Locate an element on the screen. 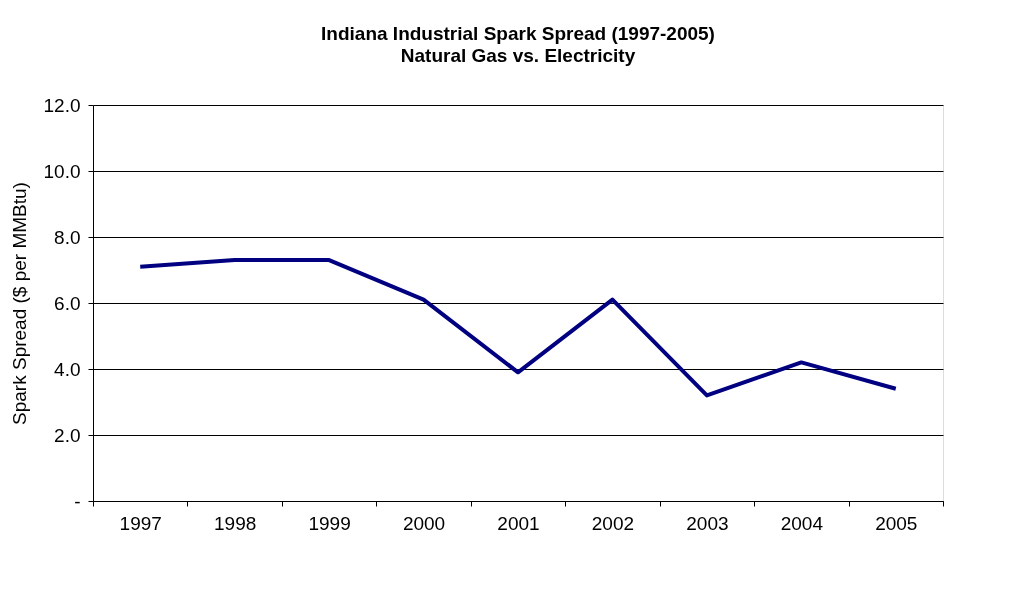  y-tick-label: 10.0 is located at coordinates (62, 171).